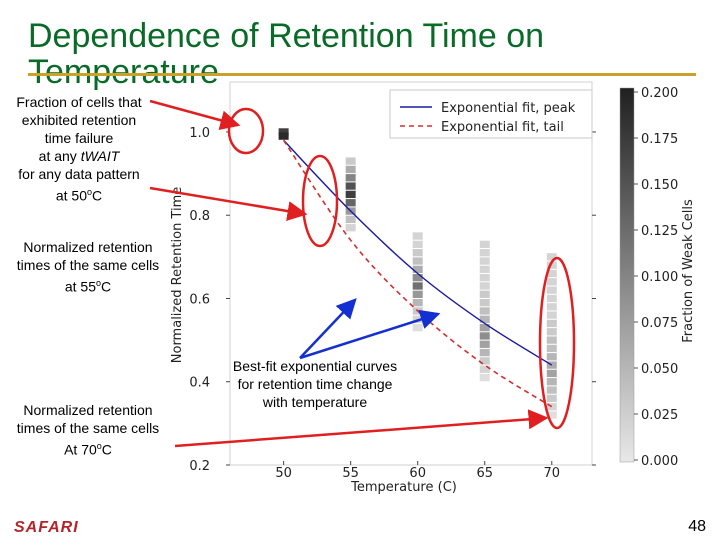 This screenshot has width=720, height=540. Describe the element at coordinates (100, 156) in the screenshot. I see `annotation-twait: tWAIT` at that location.